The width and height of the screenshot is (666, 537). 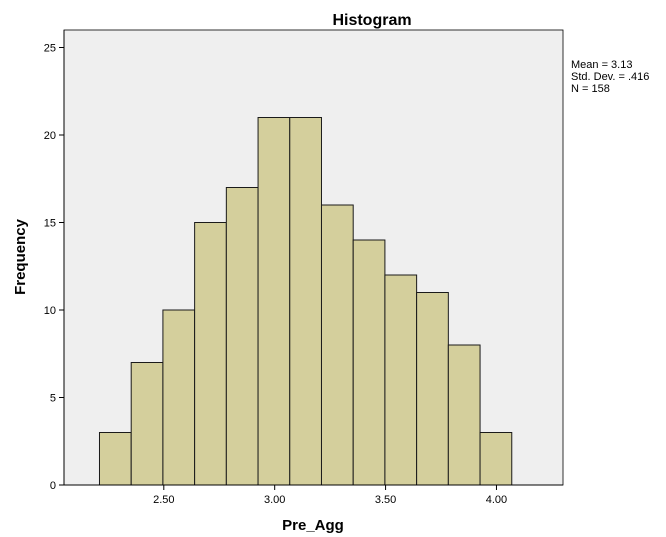 What do you see at coordinates (601, 65) in the screenshot?
I see `stat-mean: Mean = 3.13` at bounding box center [601, 65].